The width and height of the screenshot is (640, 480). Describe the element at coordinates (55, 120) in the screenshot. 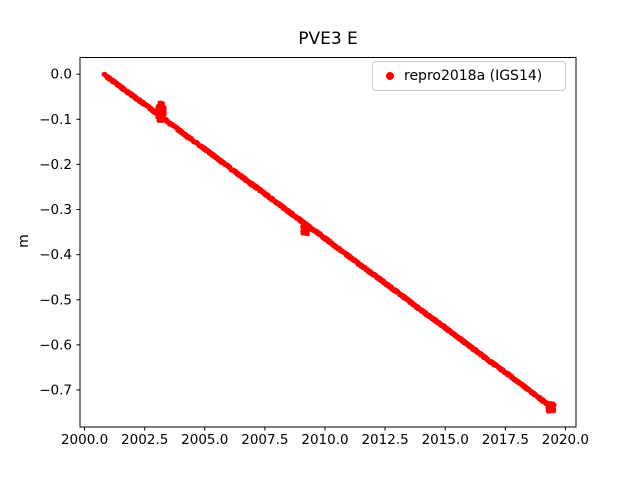

I see `y-tick-label: −0.1` at that location.